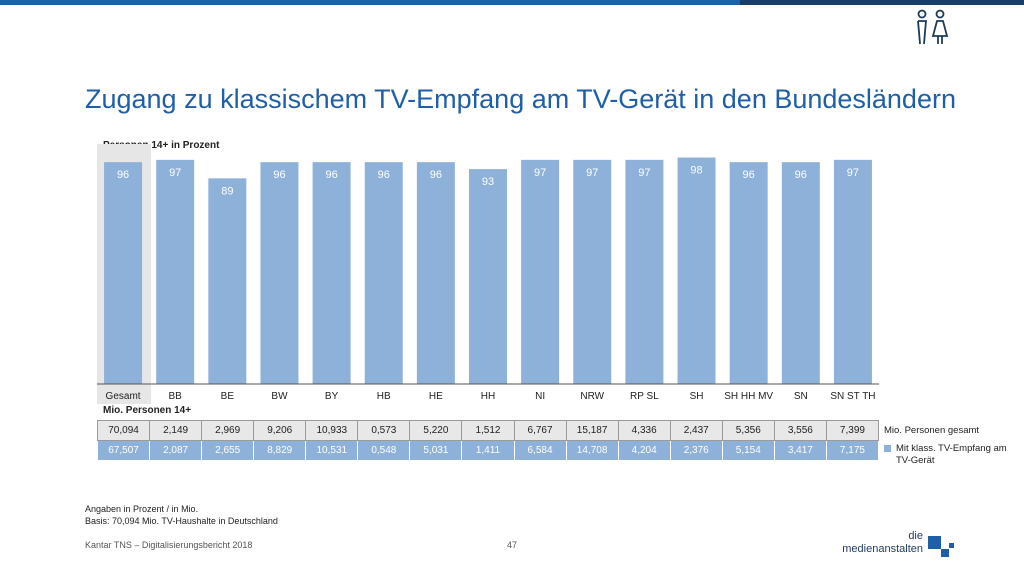  Describe the element at coordinates (436, 450) in the screenshot. I see `table-cell-tv: 5,031` at that location.